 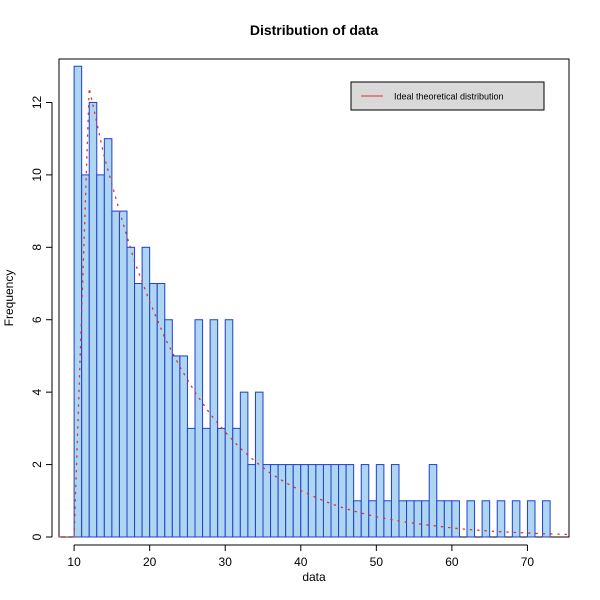 What do you see at coordinates (226, 562) in the screenshot?
I see `x-tick-label: 30` at bounding box center [226, 562].